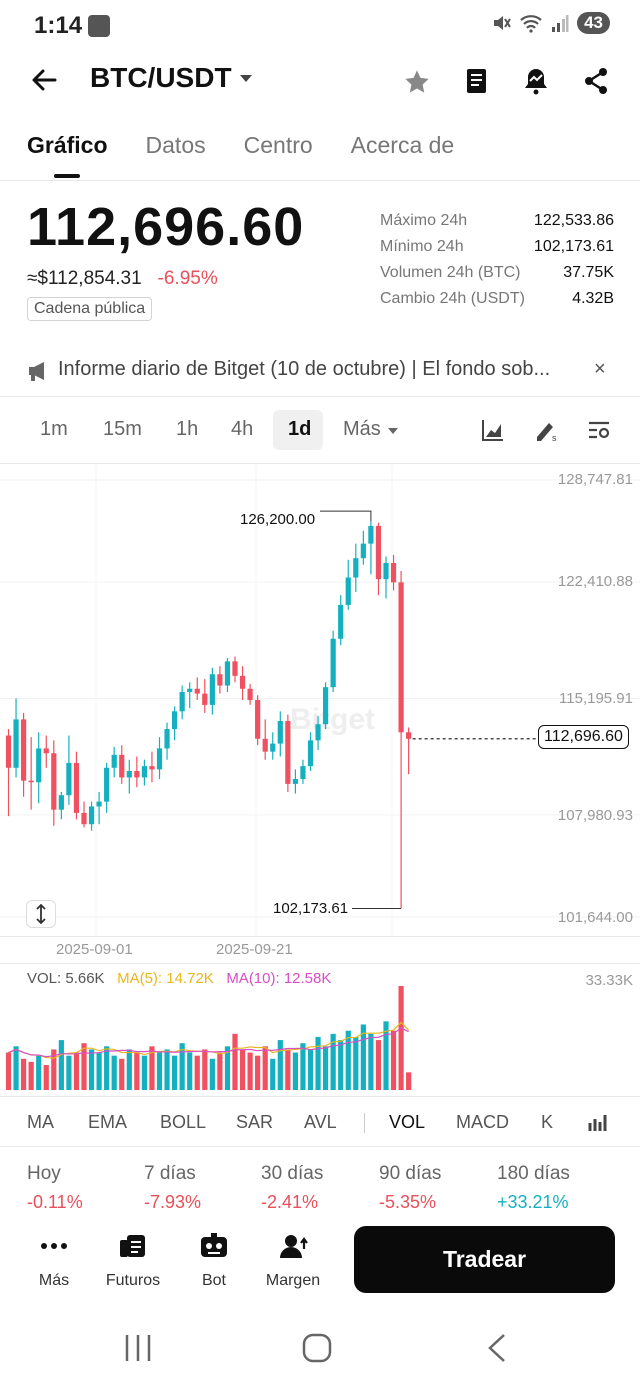  Describe the element at coordinates (547, 1122) in the screenshot. I see `indicator-k: K` at that location.